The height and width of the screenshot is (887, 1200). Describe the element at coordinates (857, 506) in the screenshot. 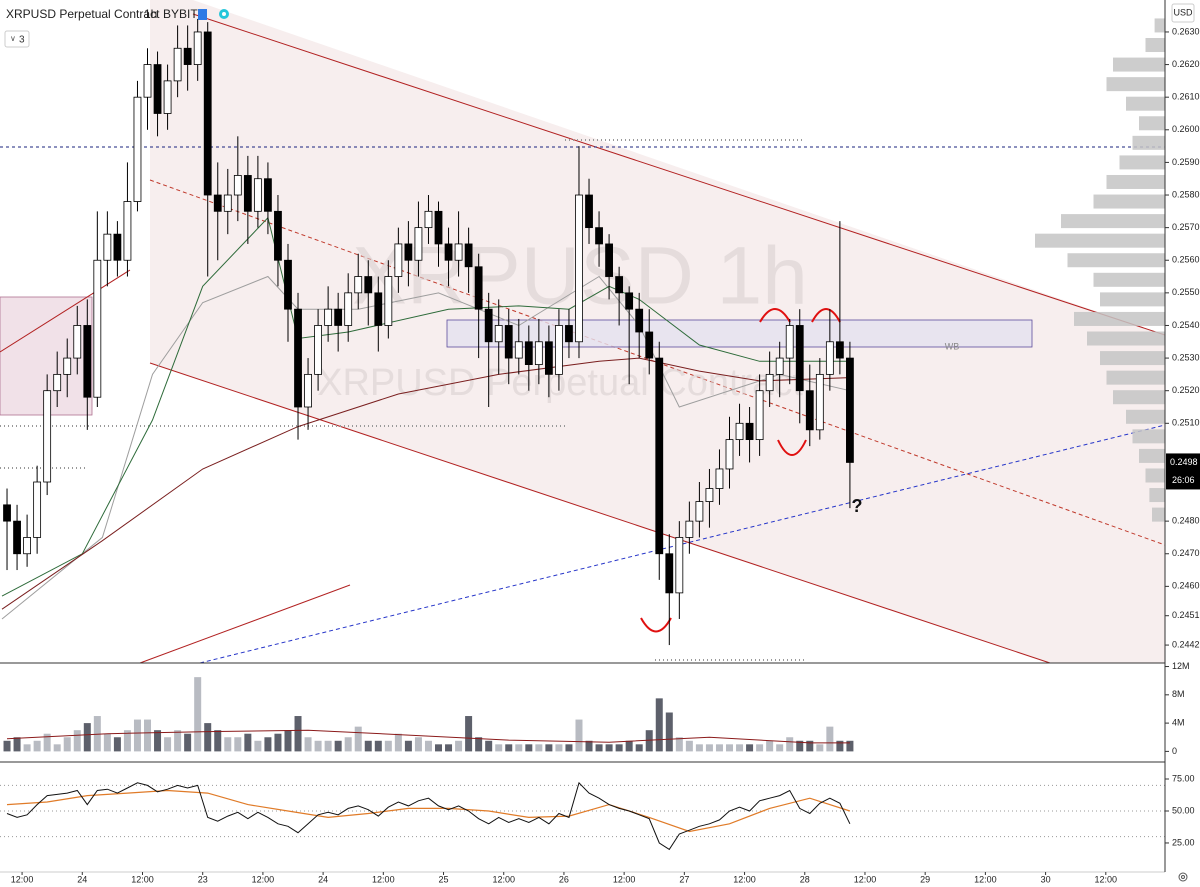

I see `annotation: ?` at that location.